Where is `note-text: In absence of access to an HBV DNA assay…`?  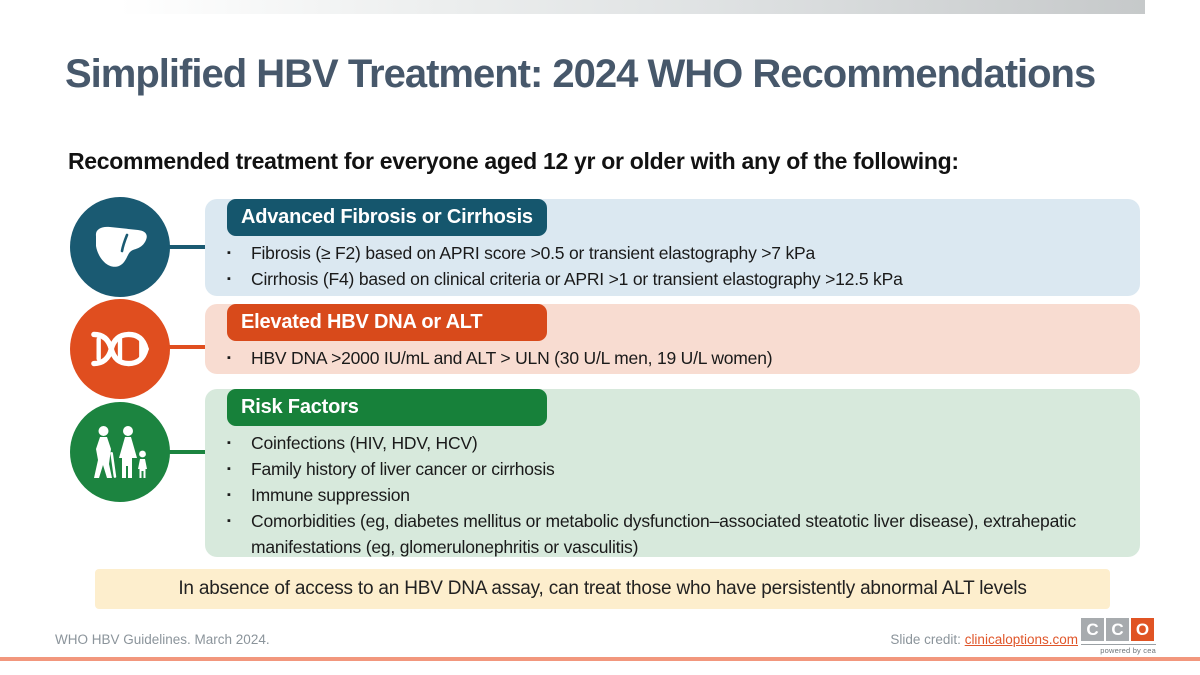
note-text: In absence of access to an HBV DNA assay… is located at coordinates (602, 588).